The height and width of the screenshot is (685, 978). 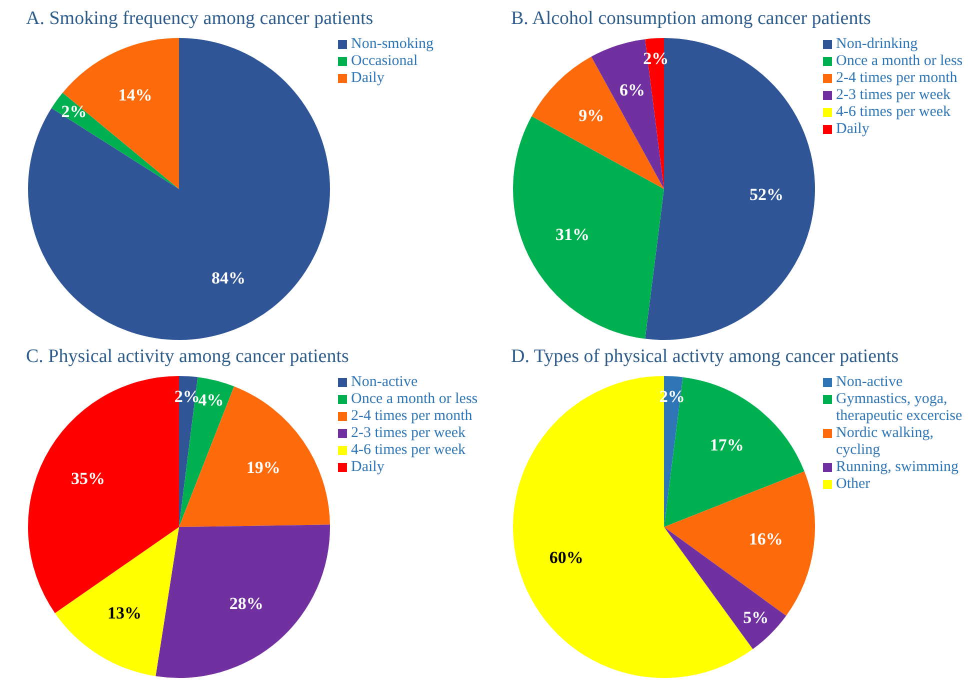 I want to click on legend-label: Non-smoking, so click(x=392, y=44).